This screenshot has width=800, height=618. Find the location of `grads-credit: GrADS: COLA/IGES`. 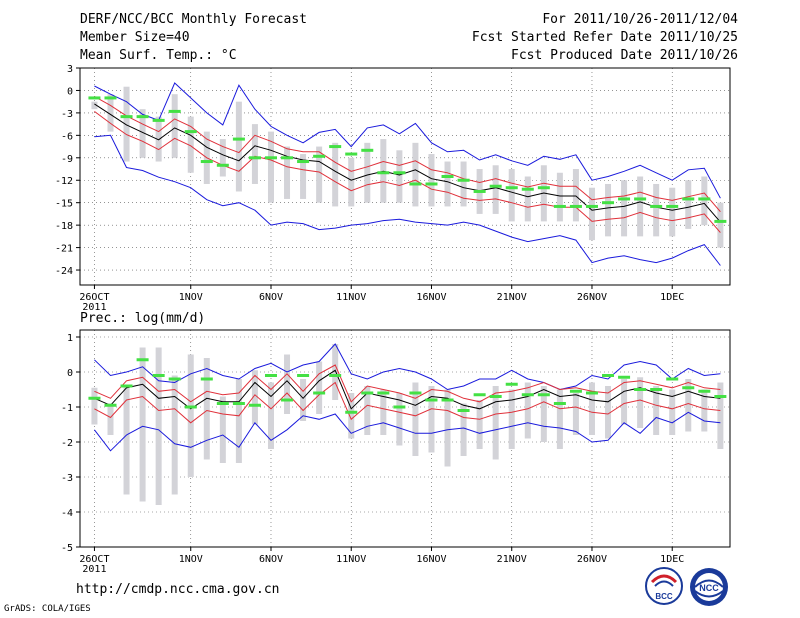

grads-credit: GrADS: COLA/IGES is located at coordinates (47, 609).